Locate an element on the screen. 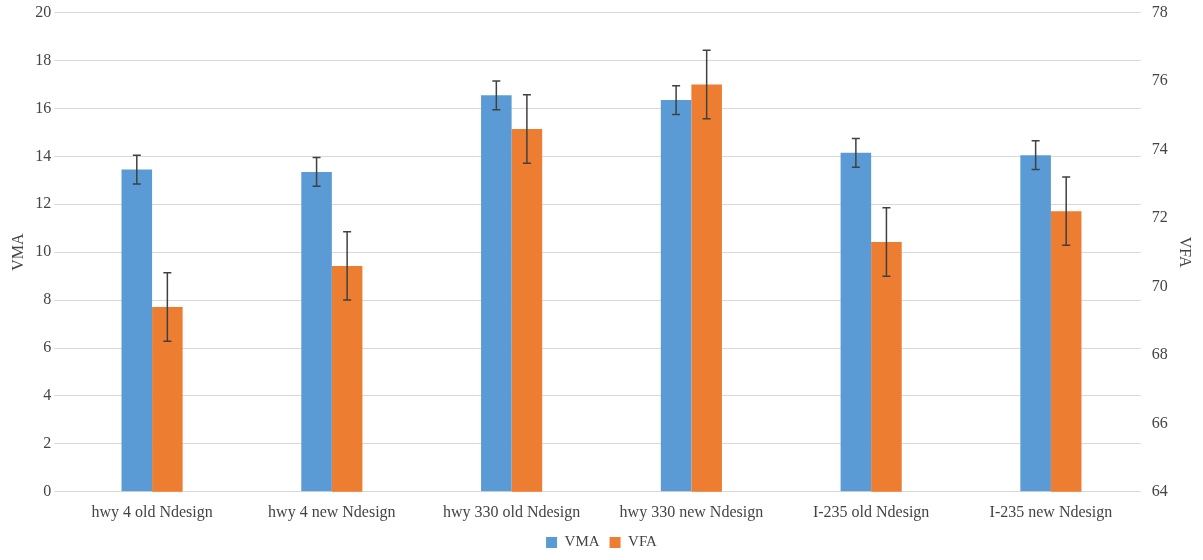 The width and height of the screenshot is (1203, 560). y2-axis-title: VFA is located at coordinates (1186, 252).